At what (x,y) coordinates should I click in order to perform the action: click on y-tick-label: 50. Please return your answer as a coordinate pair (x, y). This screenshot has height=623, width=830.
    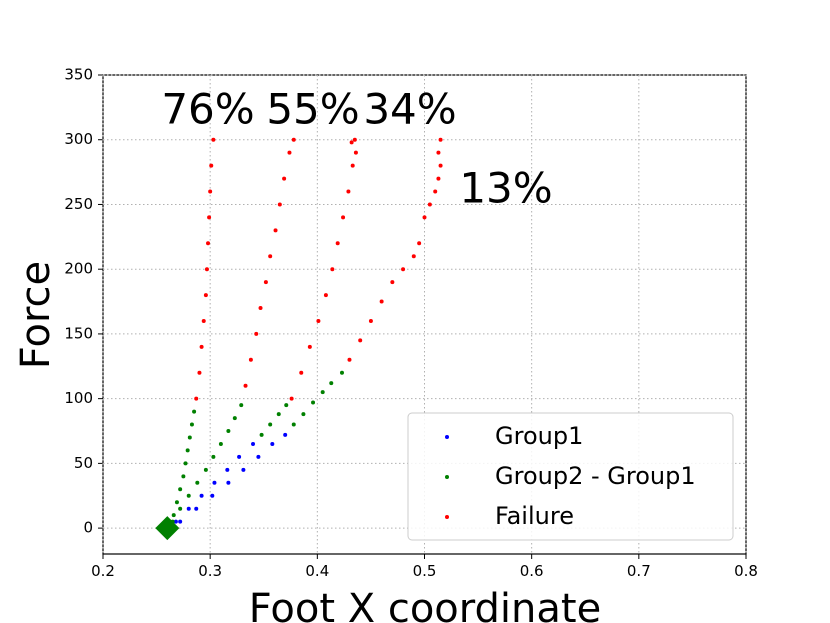
    Looking at the image, I should click on (83, 463).